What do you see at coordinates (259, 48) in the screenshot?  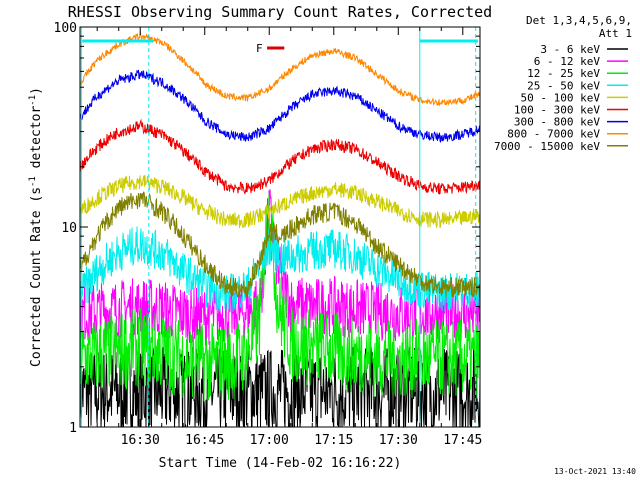 I see `flare-marker-label: F` at bounding box center [259, 48].